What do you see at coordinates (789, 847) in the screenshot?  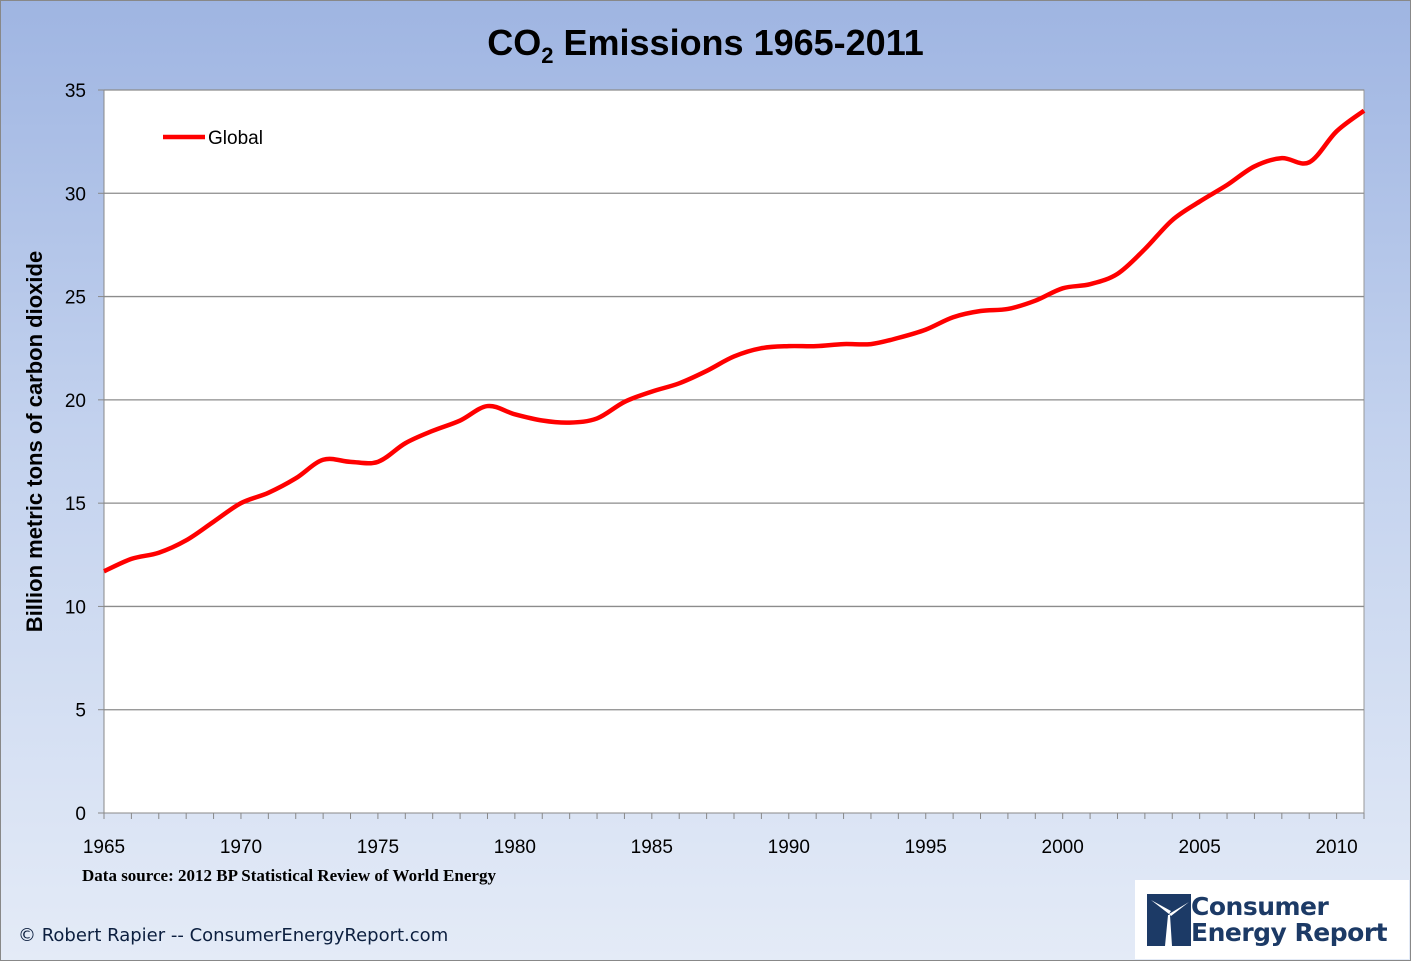 I see `x-tick-label: 1990` at bounding box center [789, 847].